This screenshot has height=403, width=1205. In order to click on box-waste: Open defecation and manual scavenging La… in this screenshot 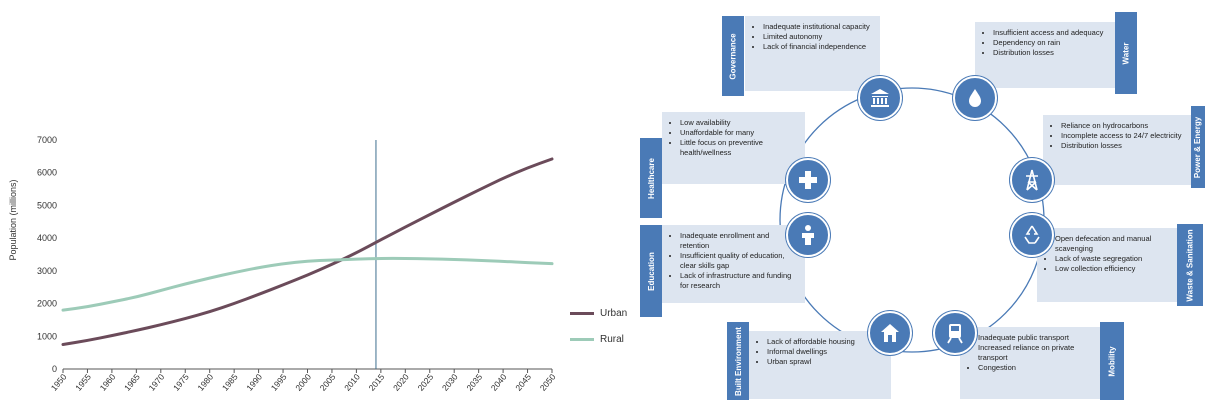, I will do `click(1107, 265)`.